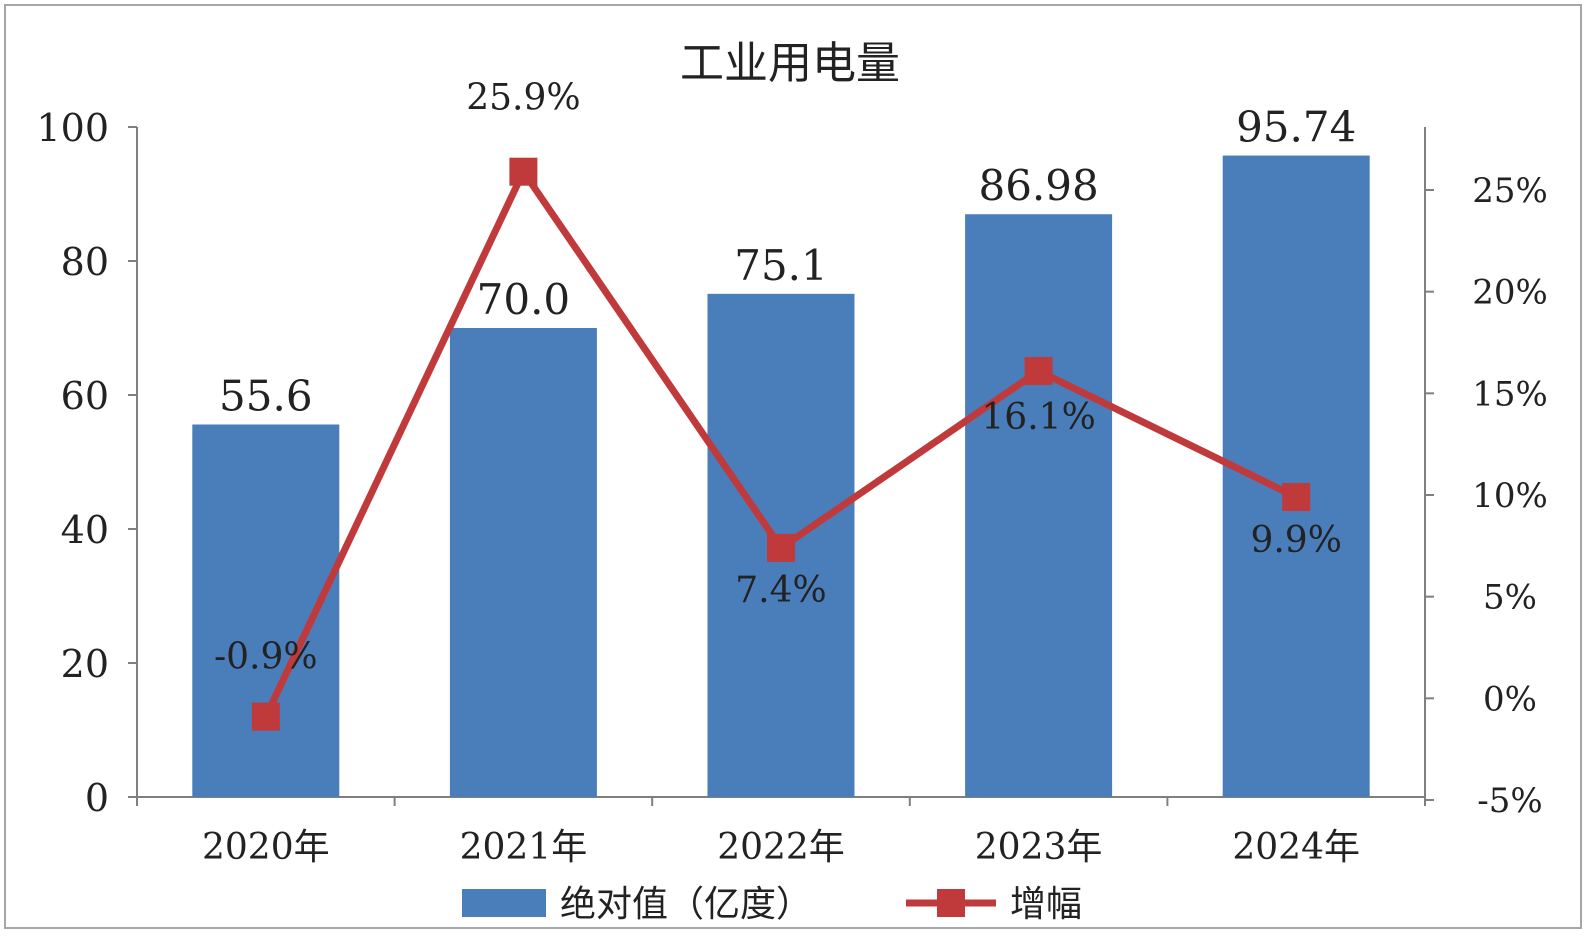 The image size is (1590, 937). I want to click on line-value-label: 25.9%, so click(523, 98).